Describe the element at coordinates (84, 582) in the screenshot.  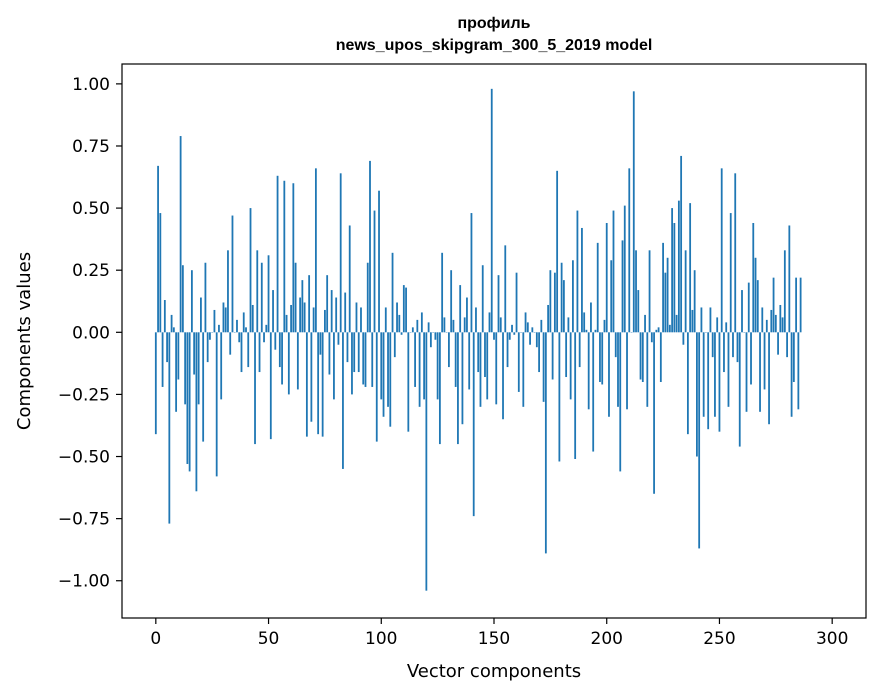
I see `y-tick-label: −1.00` at that location.